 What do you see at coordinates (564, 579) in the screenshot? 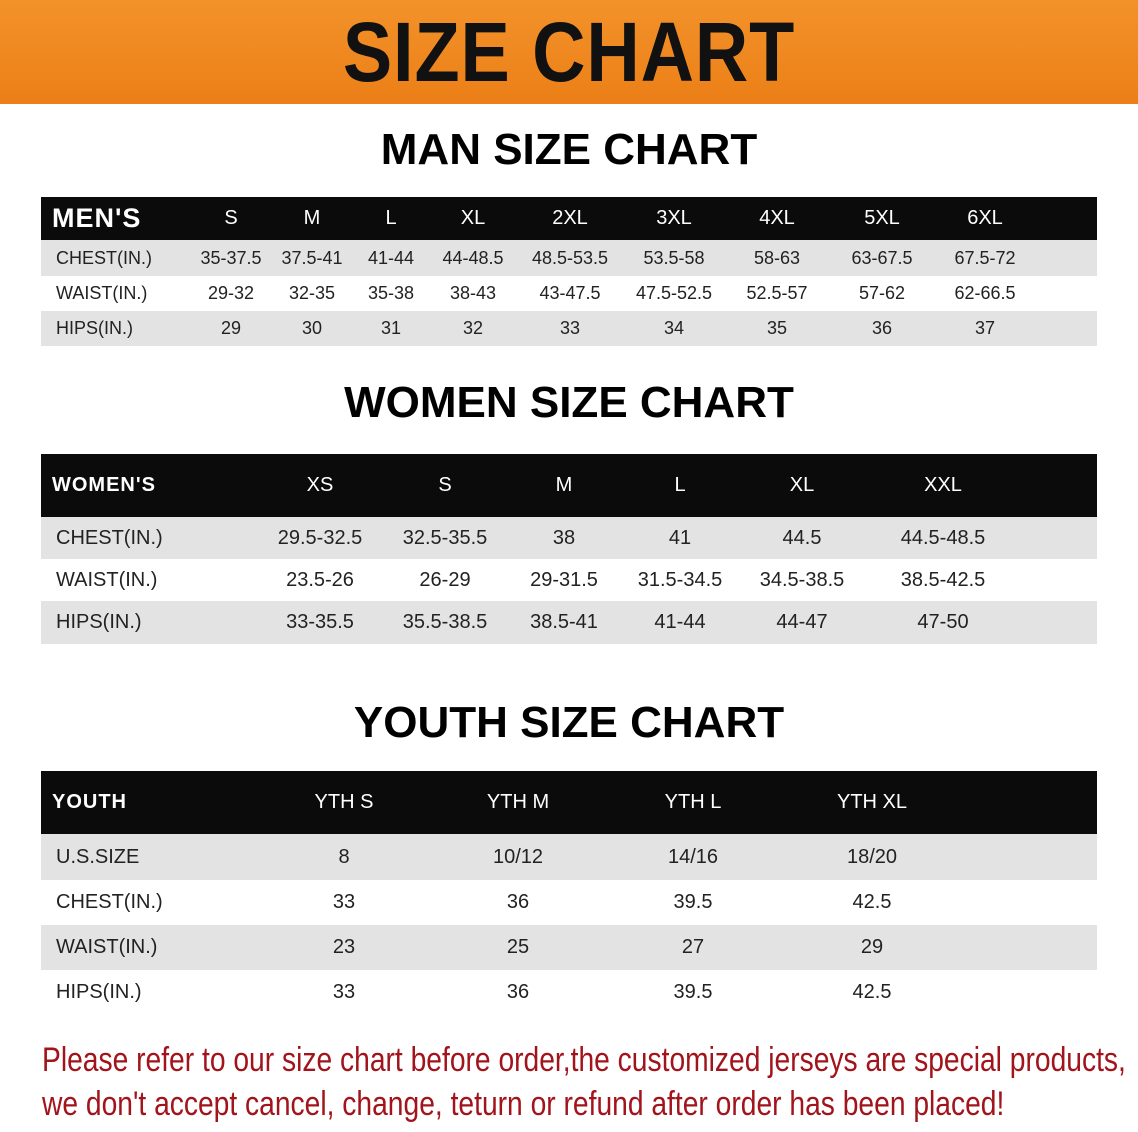
I see `table-cell: 29-31.5` at bounding box center [564, 579].